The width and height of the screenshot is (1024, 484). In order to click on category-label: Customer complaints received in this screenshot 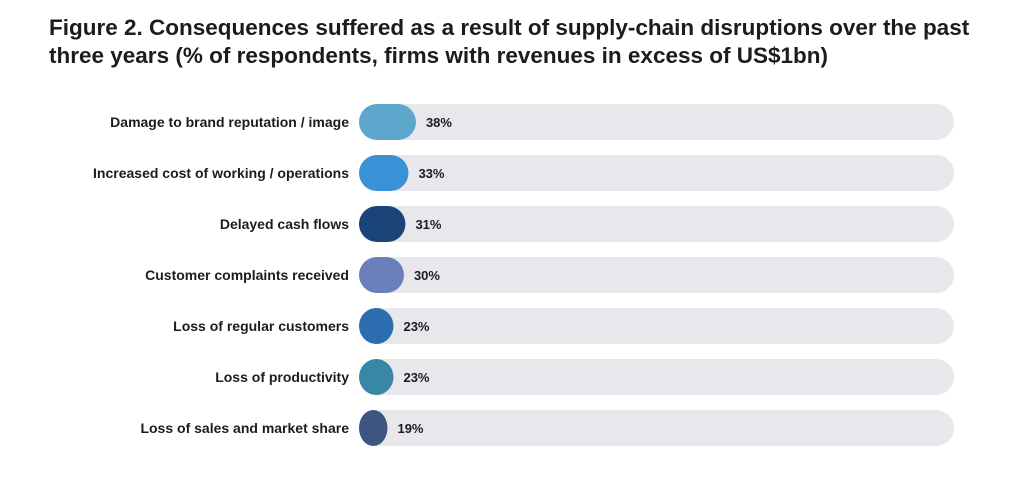, I will do `click(247, 275)`.